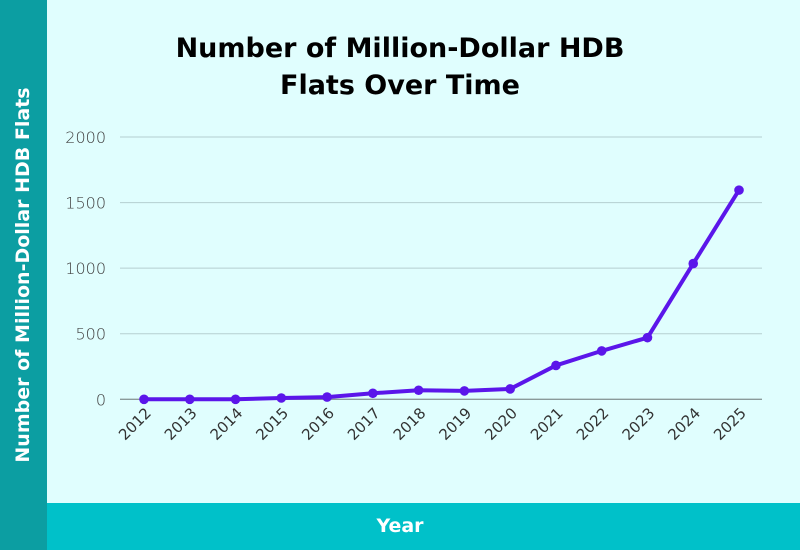 The height and width of the screenshot is (550, 800). What do you see at coordinates (400, 526) in the screenshot?
I see `x-axis-label: Year` at bounding box center [400, 526].